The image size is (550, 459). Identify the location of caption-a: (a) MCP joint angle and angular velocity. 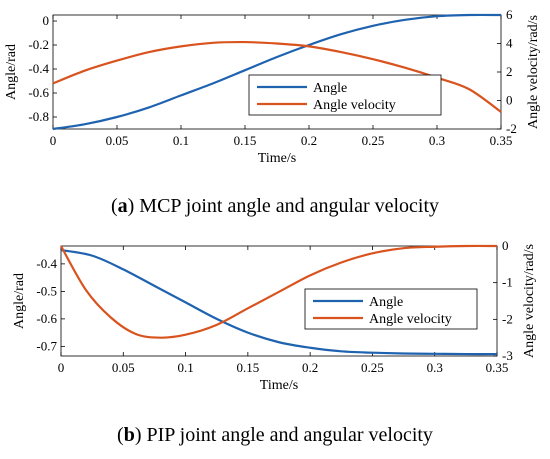
(275, 206).